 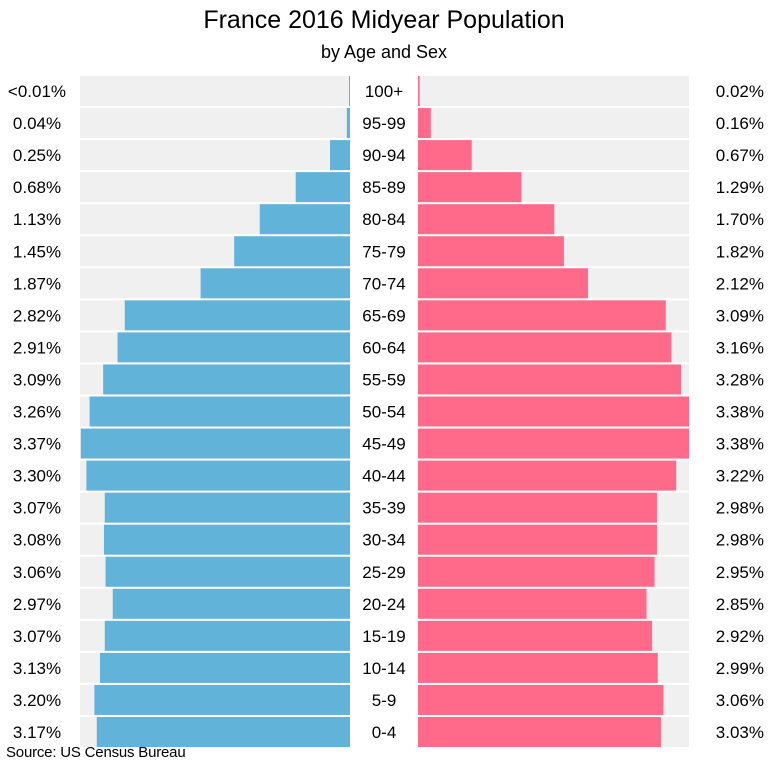 I want to click on age-group-label: 30-34, so click(x=383, y=540).